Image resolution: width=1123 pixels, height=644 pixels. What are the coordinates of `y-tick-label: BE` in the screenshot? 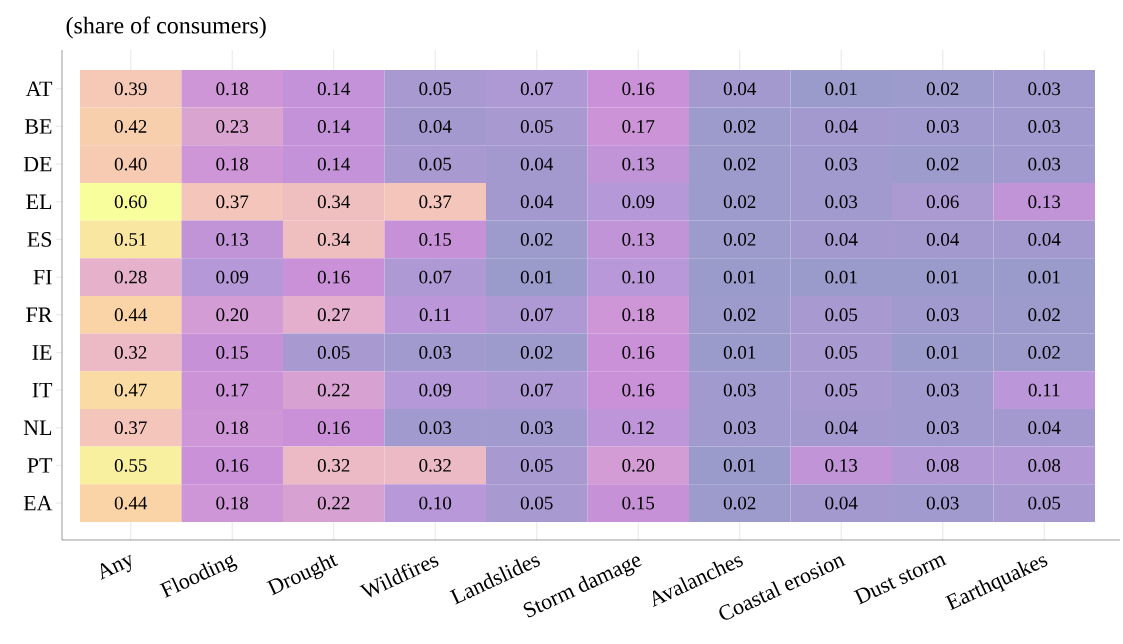 It's located at (38, 126).